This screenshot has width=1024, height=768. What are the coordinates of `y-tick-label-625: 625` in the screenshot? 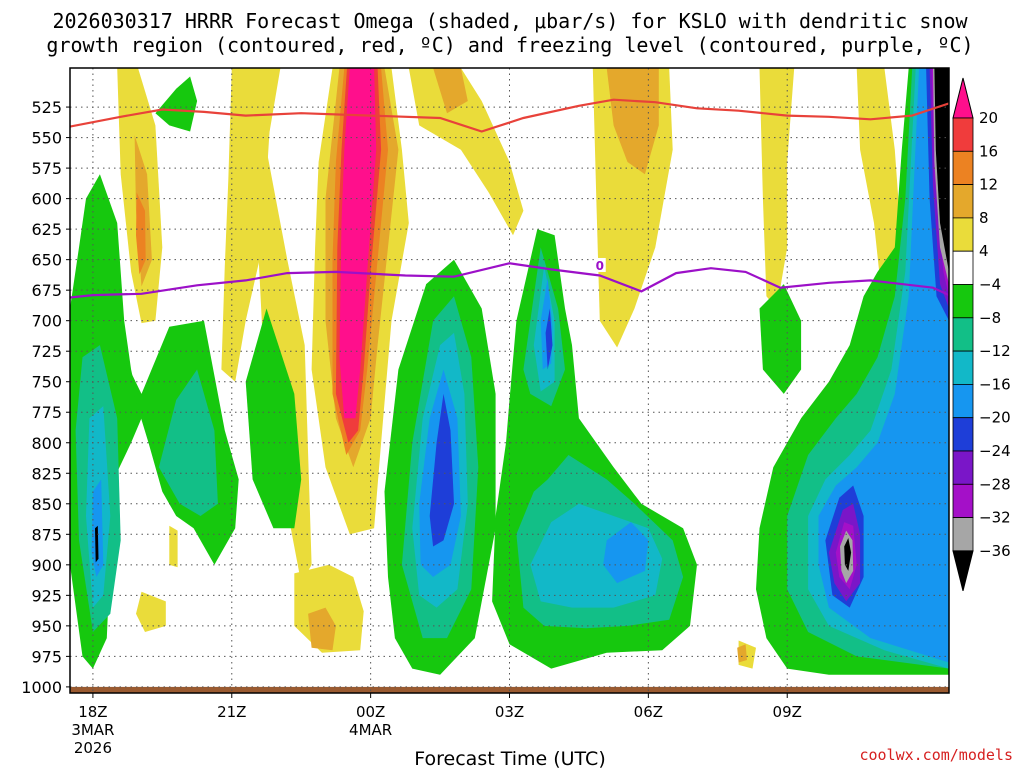 It's located at (46, 229).